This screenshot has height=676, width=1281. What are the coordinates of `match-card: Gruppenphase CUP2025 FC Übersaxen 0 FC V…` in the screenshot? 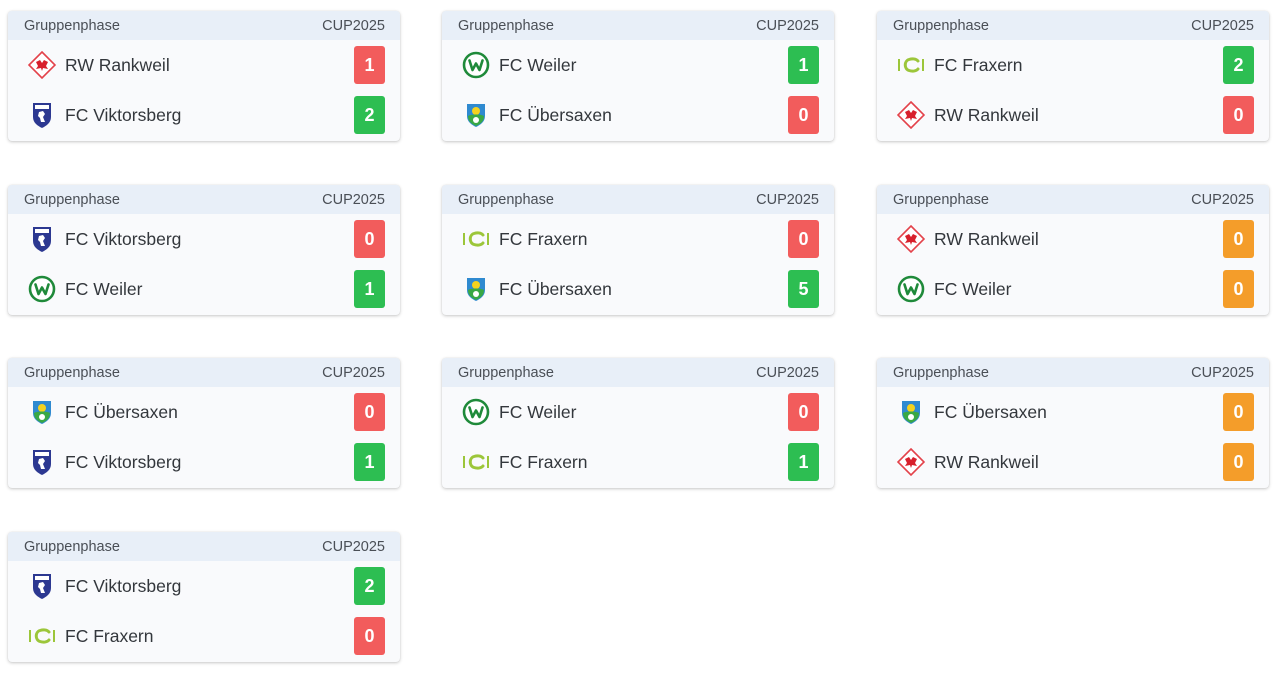 It's located at (204, 423).